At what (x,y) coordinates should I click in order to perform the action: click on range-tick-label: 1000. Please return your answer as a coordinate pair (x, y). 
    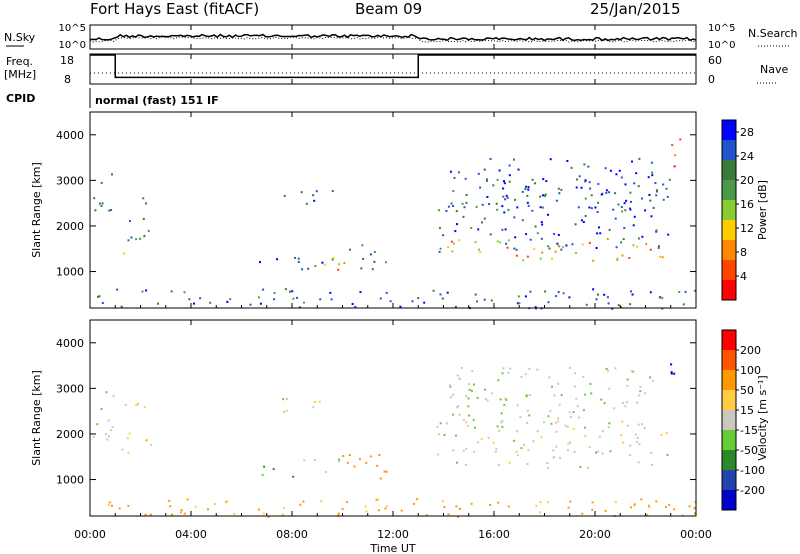
    Looking at the image, I should click on (70, 480).